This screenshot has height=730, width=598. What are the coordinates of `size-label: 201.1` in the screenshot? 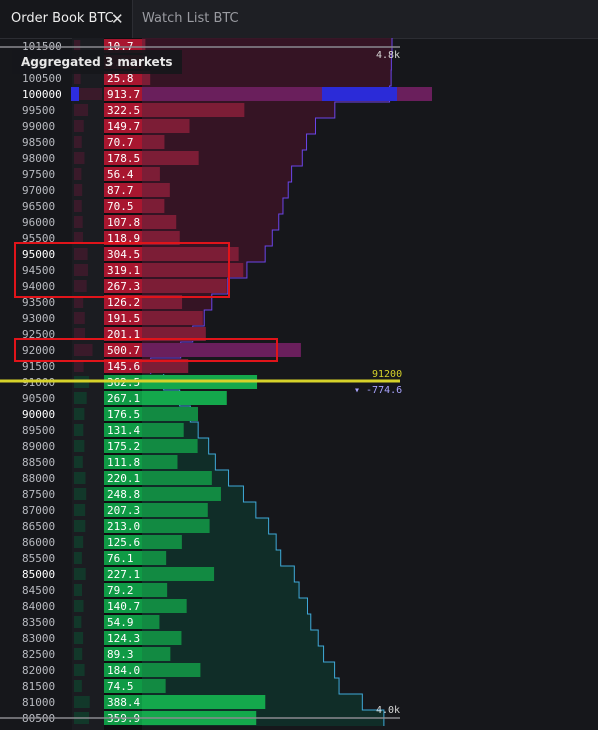 It's located at (123, 334).